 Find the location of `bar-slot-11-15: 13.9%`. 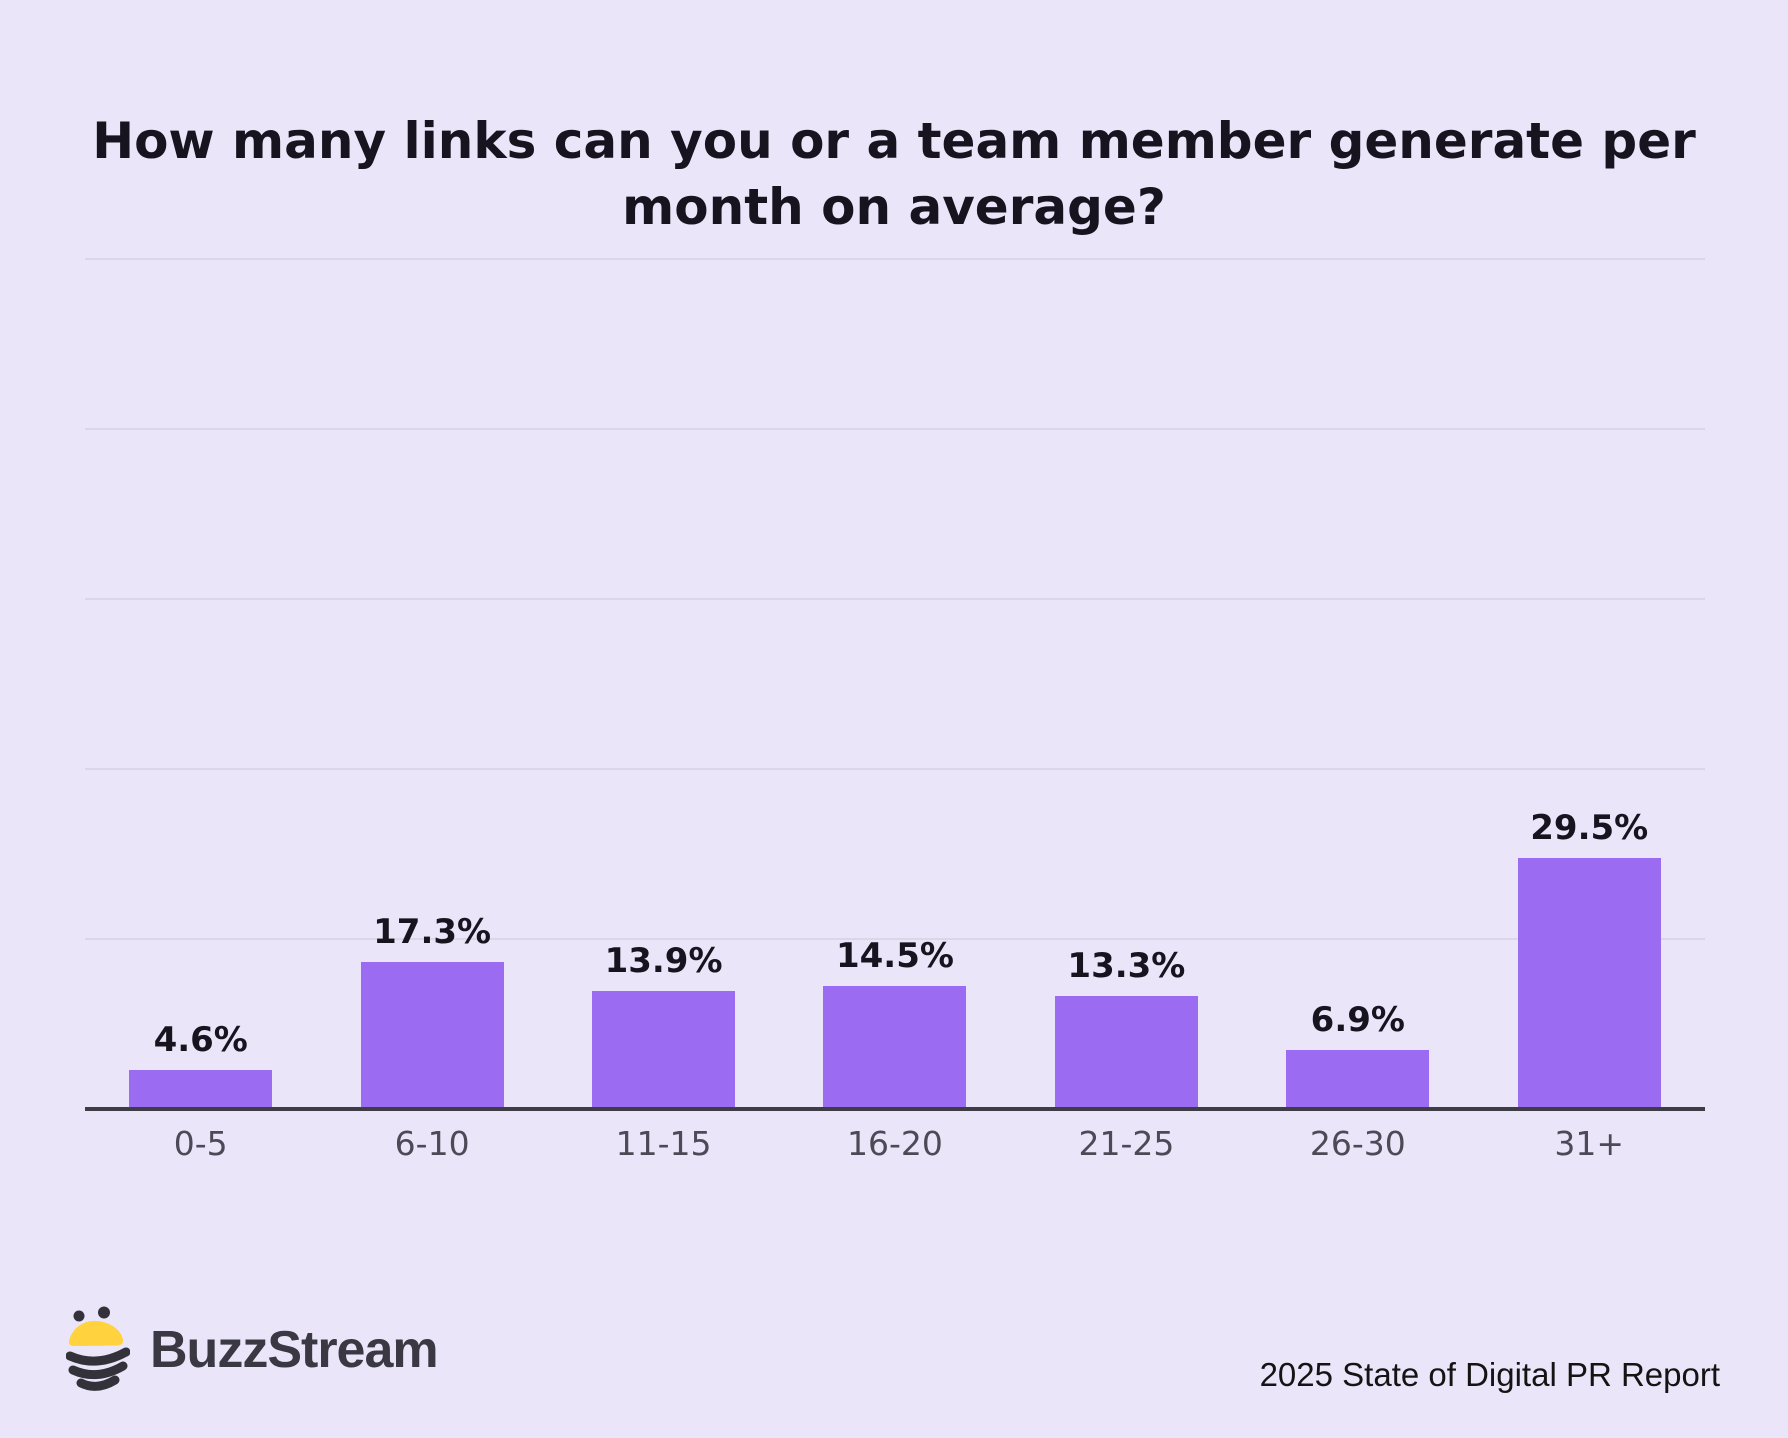

bar-slot-11-15: 13.9% is located at coordinates (663, 1025).